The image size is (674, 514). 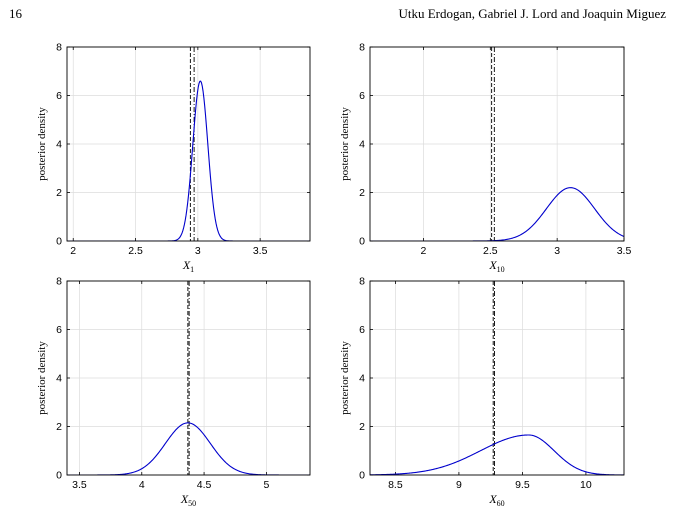 I want to click on x-tick-label: 9.5, so click(x=522, y=485).